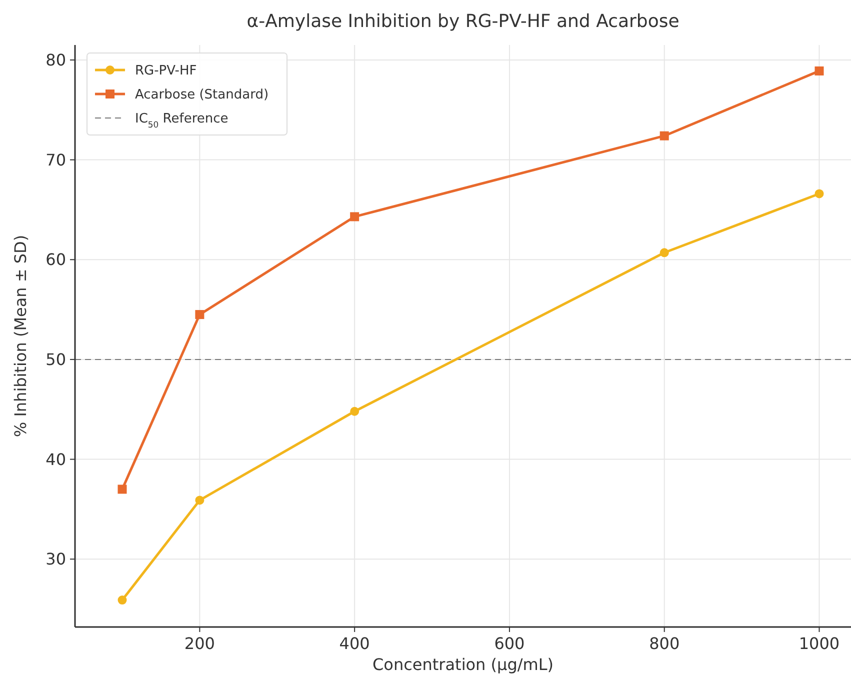 Image resolution: width=851 pixels, height=682 pixels. Describe the element at coordinates (166, 71) in the screenshot. I see `legend-label: RG-PV-HF` at that location.